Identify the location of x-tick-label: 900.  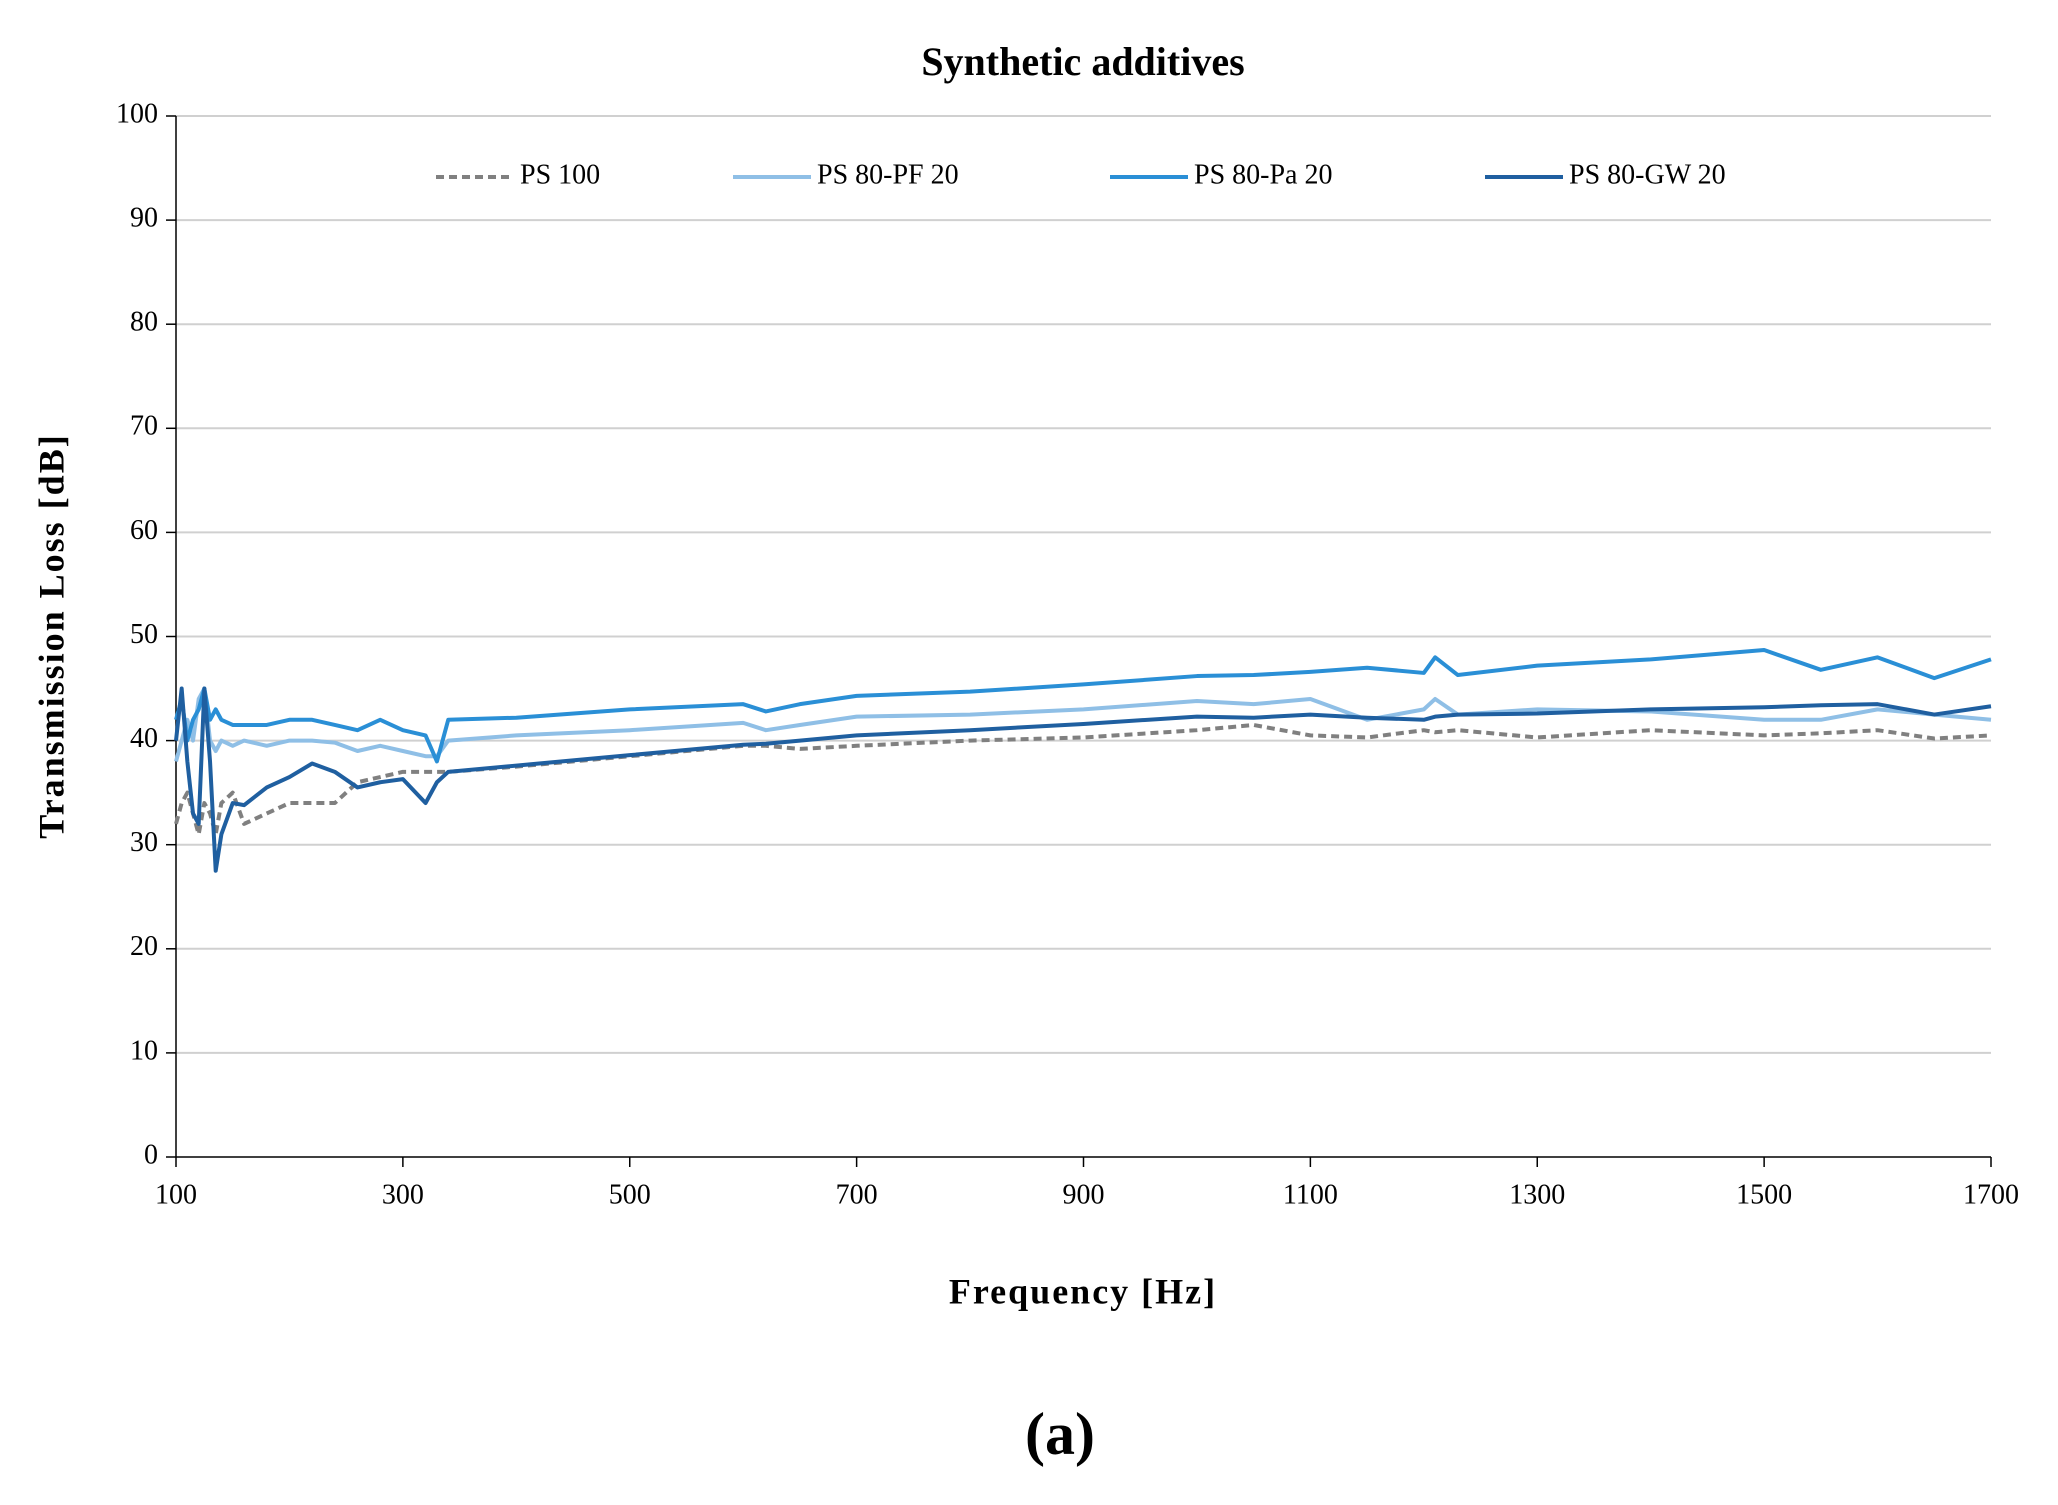
(1084, 1194).